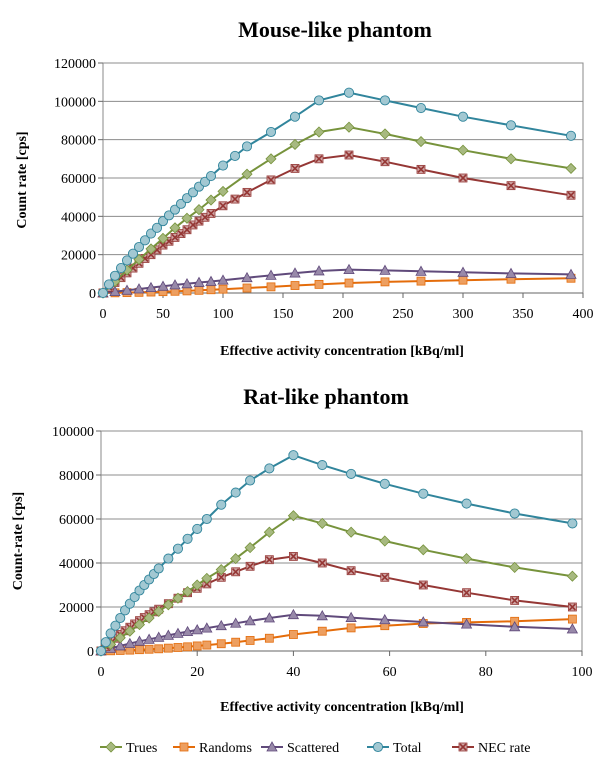 Image resolution: width=600 pixels, height=762 pixels. I want to click on x-tick-label: 40, so click(293, 672).